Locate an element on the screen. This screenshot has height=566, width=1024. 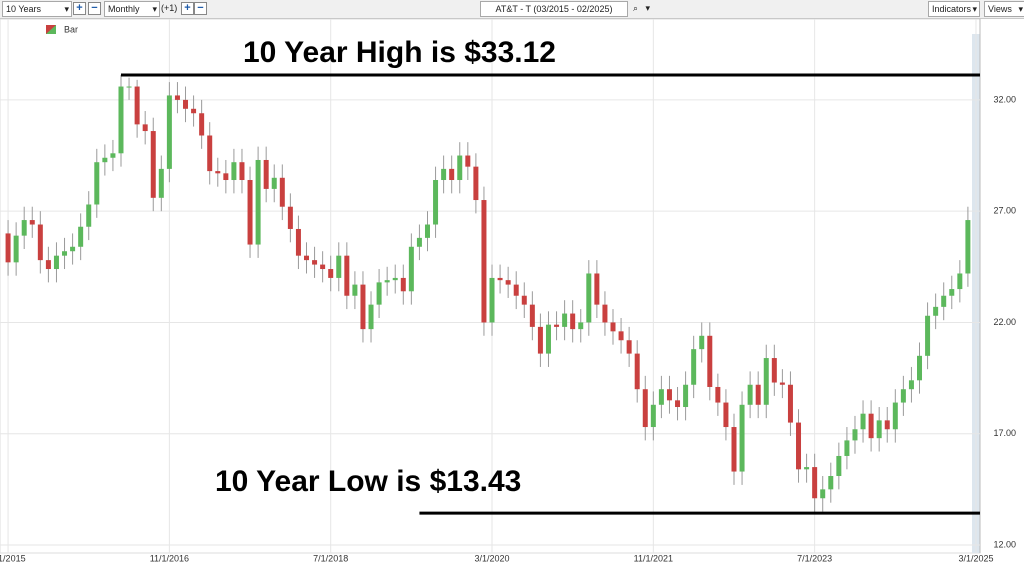
search-button: ⌕ is located at coordinates (641, 8).